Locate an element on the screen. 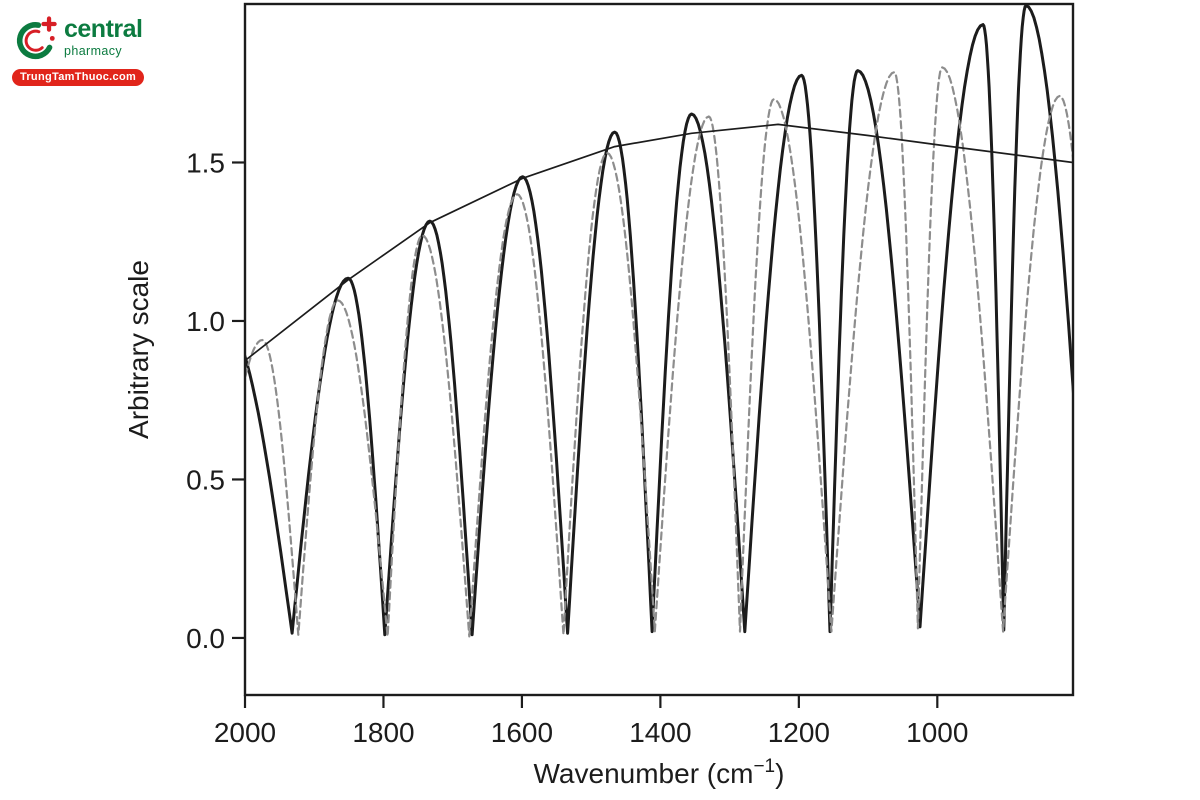  c-outer-arc is located at coordinates (34, 41).